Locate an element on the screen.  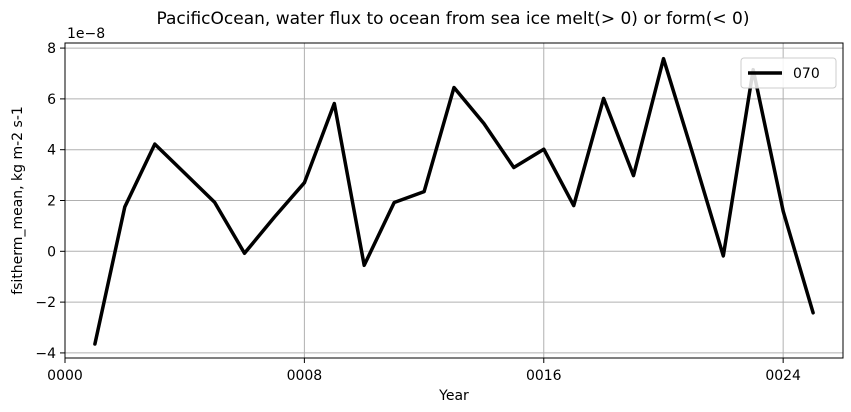
x-tick-label: 0016 is located at coordinates (544, 376).